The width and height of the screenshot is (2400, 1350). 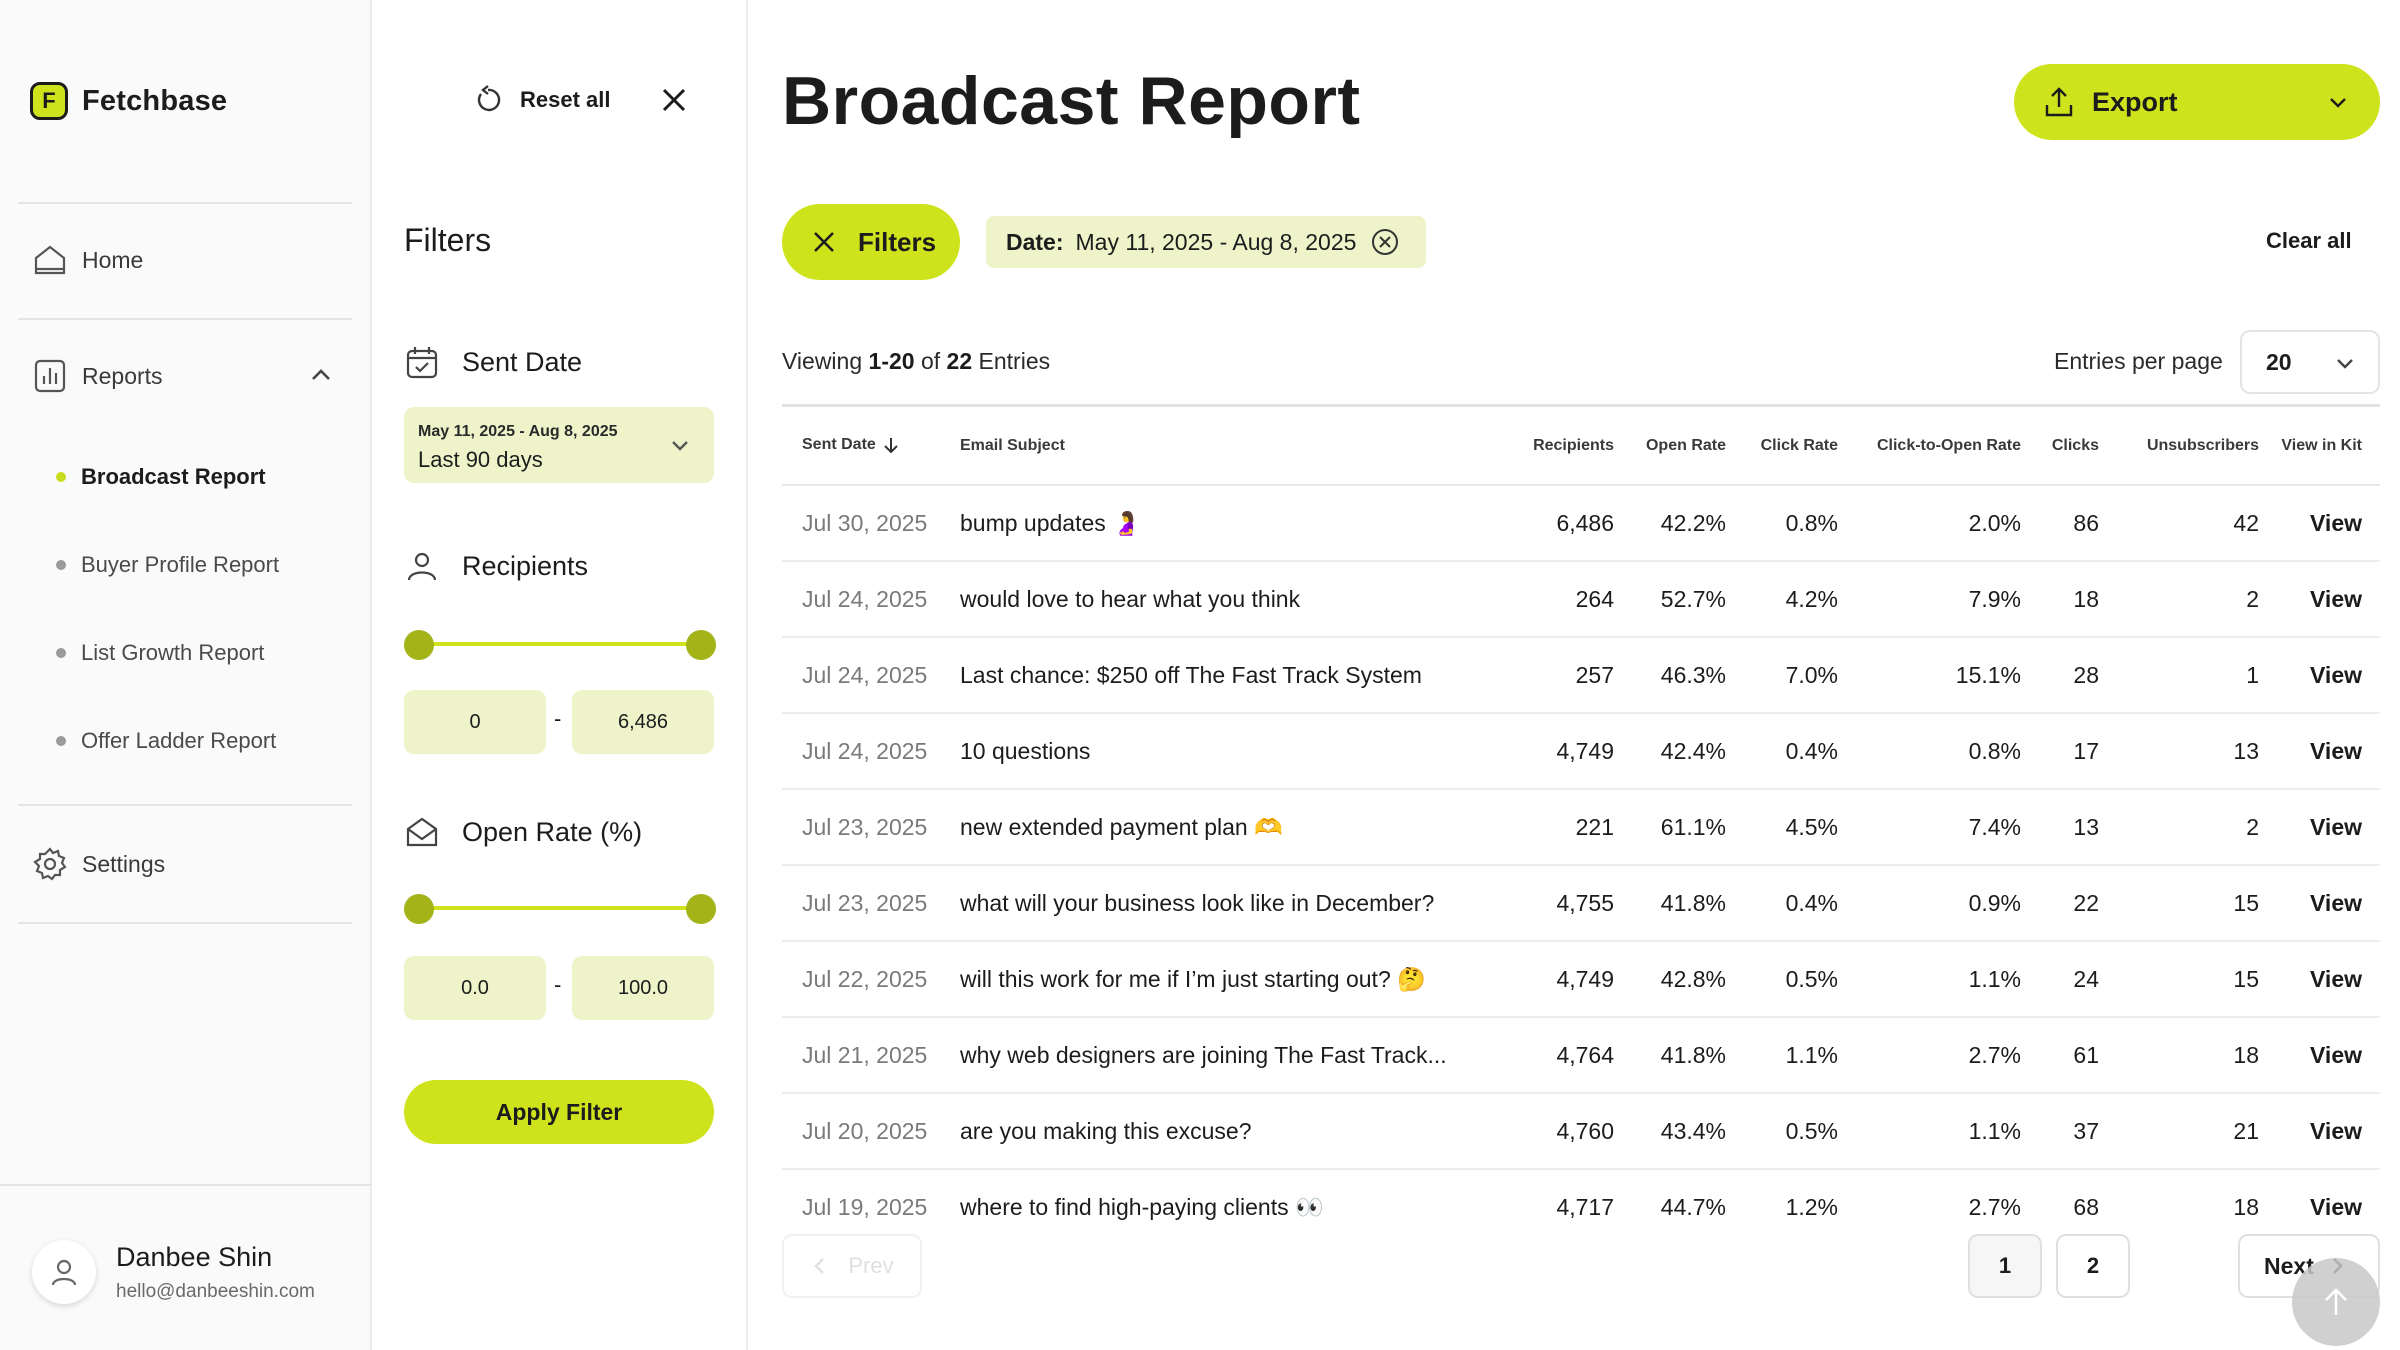 I want to click on viewing-of: of, so click(x=930, y=361).